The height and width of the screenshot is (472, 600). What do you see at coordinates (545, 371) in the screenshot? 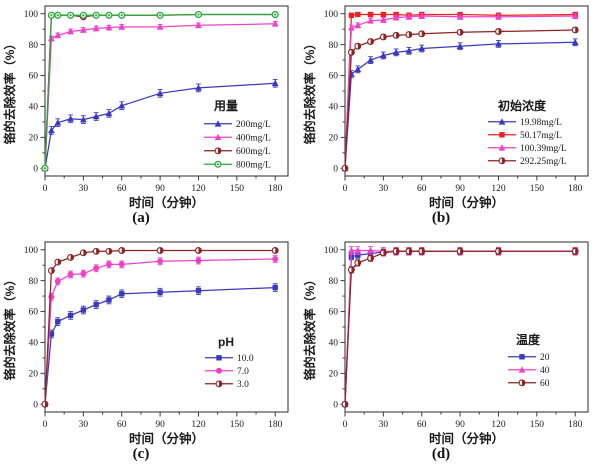
I see `legend-label: 40` at bounding box center [545, 371].